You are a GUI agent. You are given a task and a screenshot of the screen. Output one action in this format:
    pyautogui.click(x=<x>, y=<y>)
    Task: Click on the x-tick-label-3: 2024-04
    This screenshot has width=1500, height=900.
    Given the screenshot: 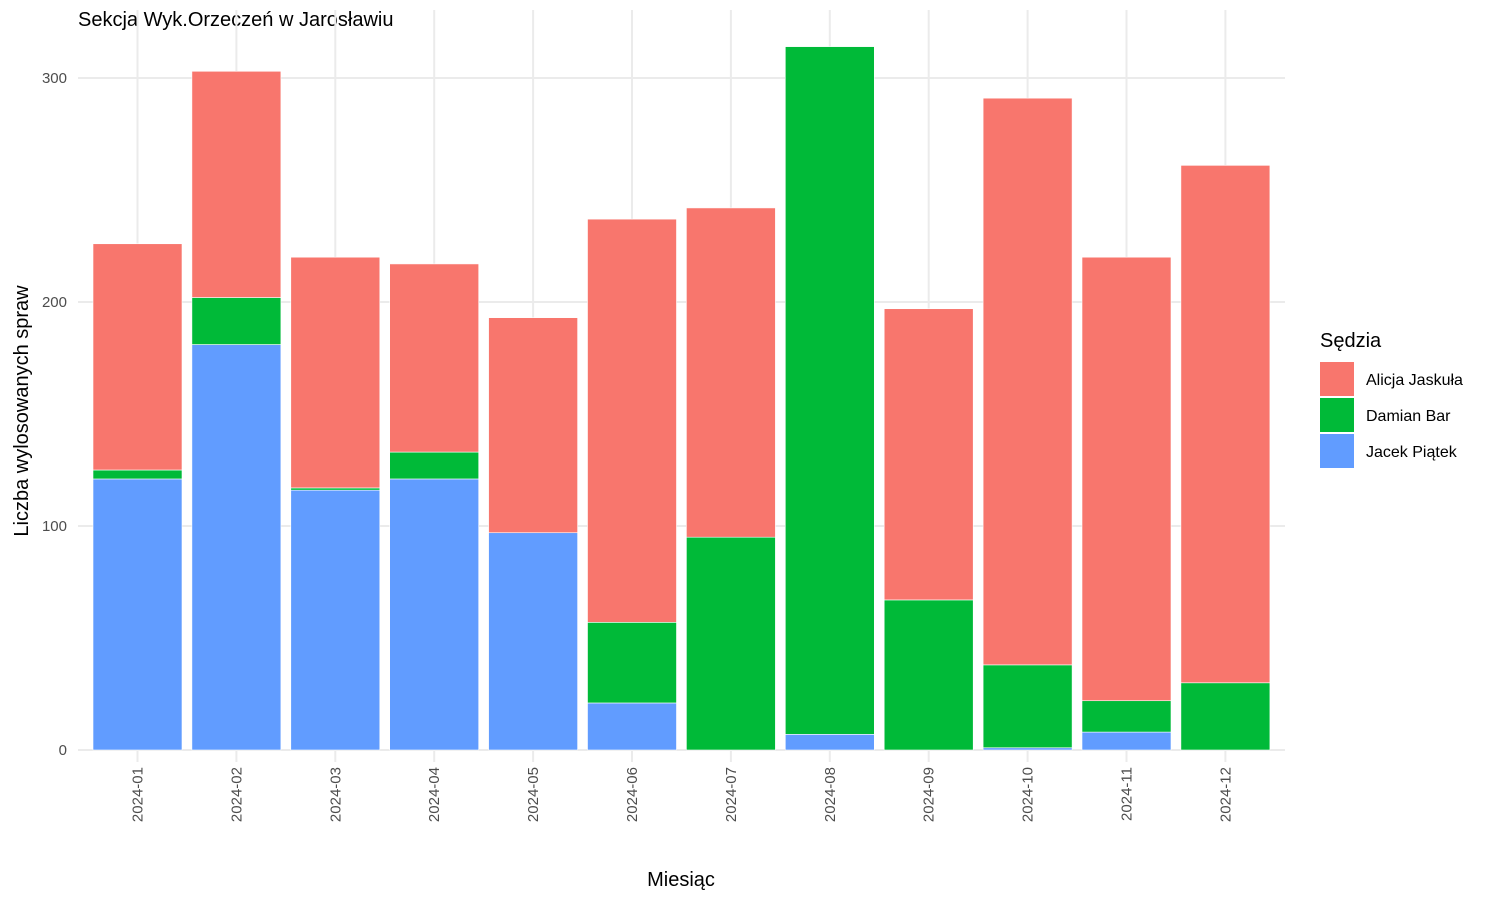 What is the action you would take?
    pyautogui.click(x=434, y=794)
    